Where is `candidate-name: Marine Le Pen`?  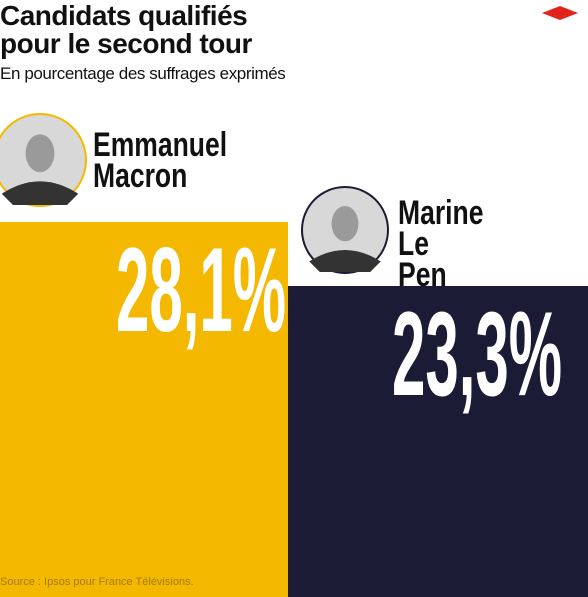 candidate-name: Marine Le Pen is located at coordinates (441, 244).